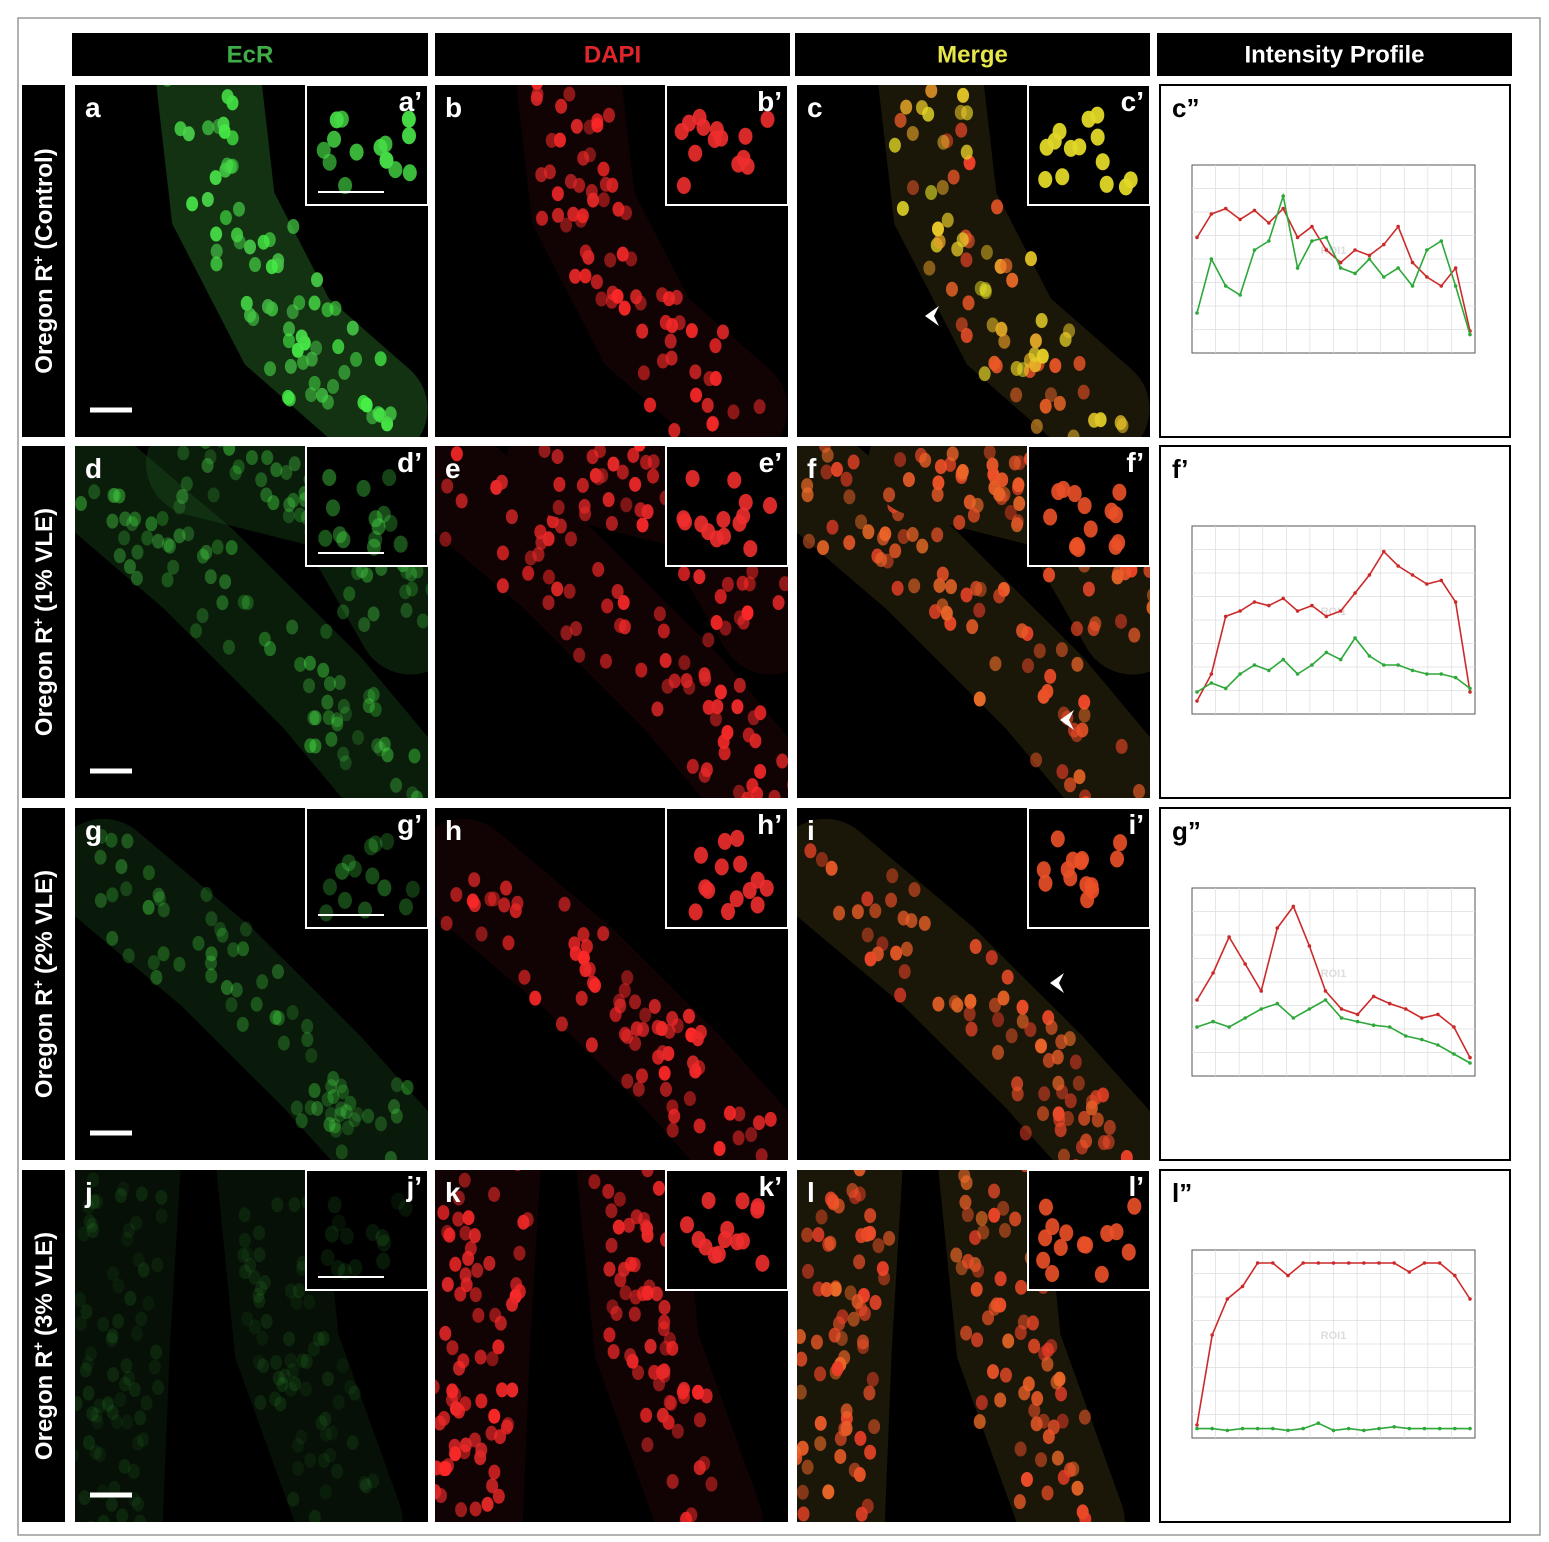 This screenshot has width=1549, height=1542. I want to click on row-label-strain: Oregon R, so click(44, 681).